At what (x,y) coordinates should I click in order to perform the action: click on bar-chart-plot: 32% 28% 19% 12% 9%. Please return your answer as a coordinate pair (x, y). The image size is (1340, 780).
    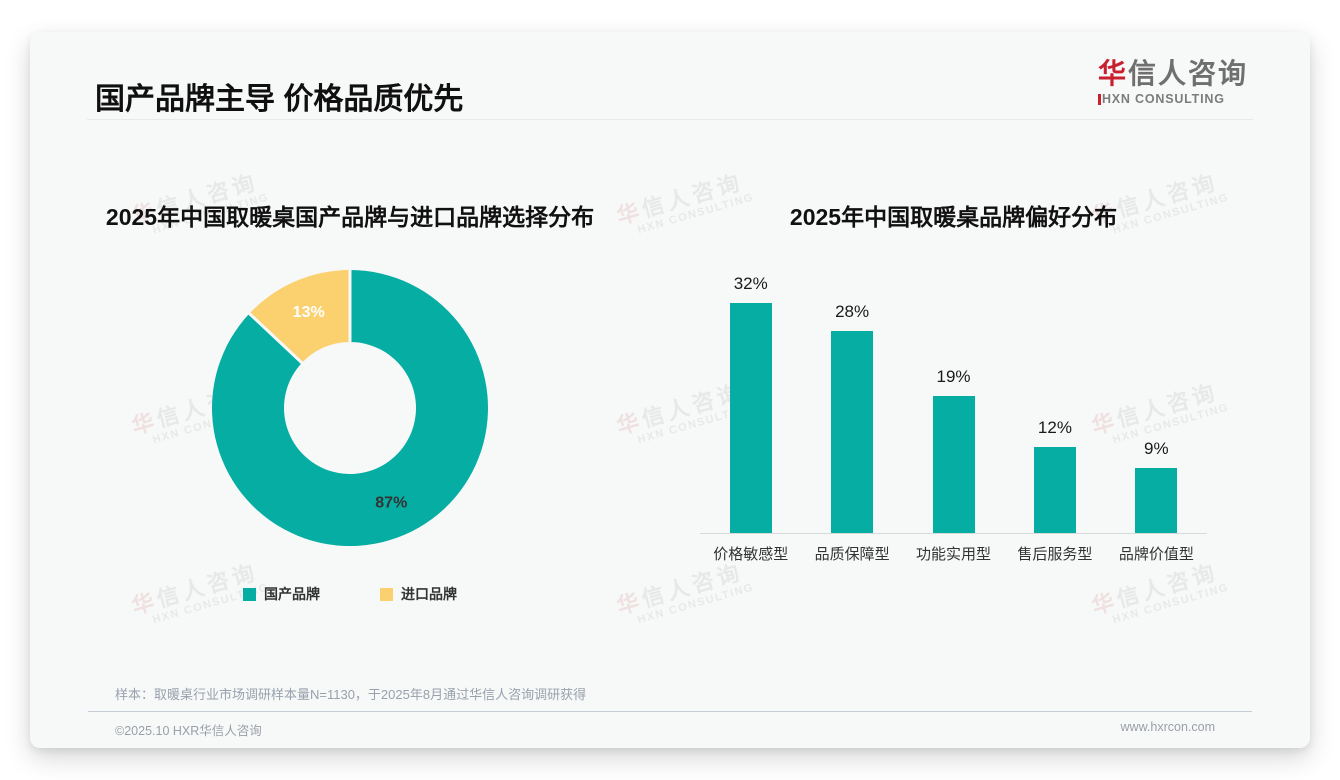
    Looking at the image, I should click on (953, 400).